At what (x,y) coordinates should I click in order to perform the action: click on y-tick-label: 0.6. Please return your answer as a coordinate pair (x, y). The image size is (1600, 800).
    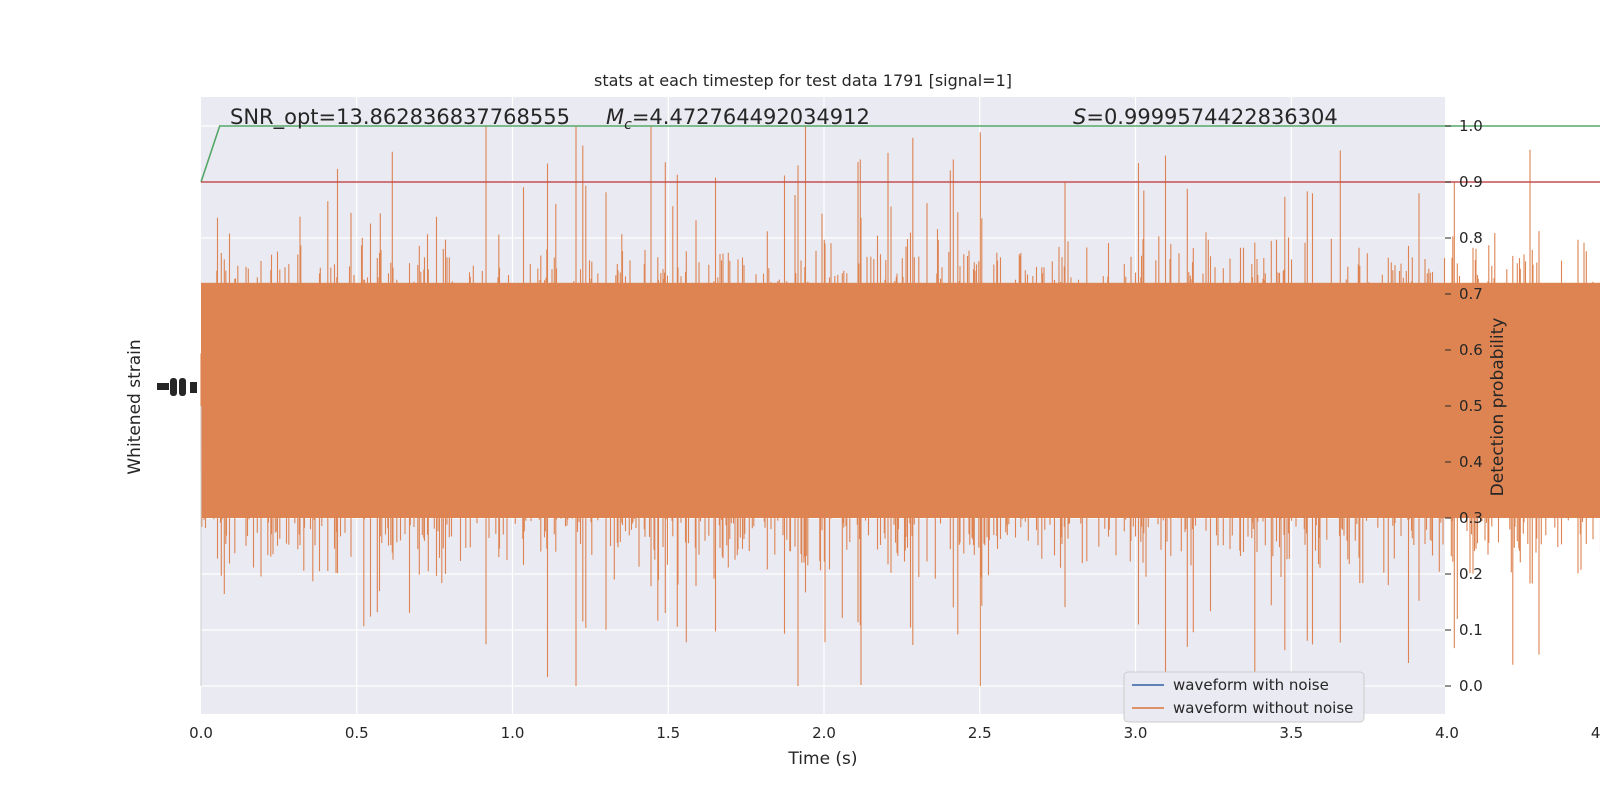
    Looking at the image, I should click on (1471, 350).